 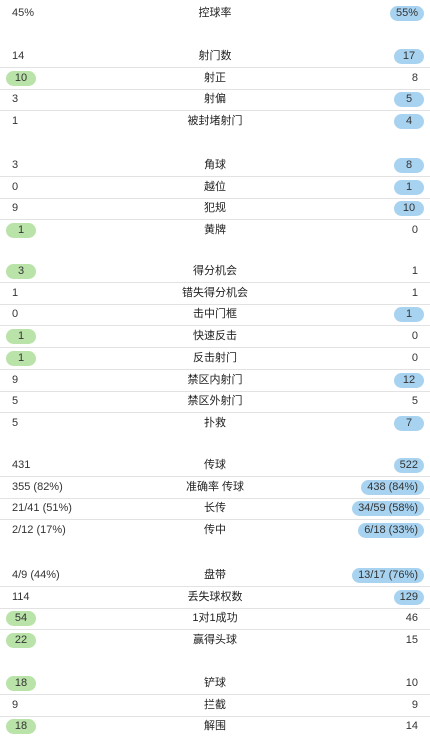 I want to click on away-value: 14, so click(x=411, y=726).